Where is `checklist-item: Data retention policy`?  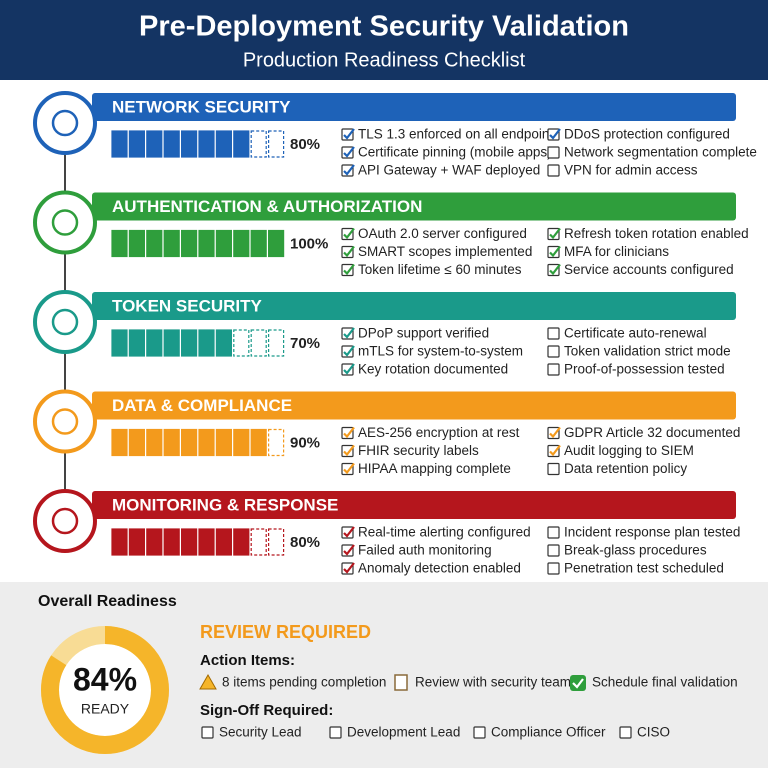
checklist-item: Data retention policy is located at coordinates (625, 468).